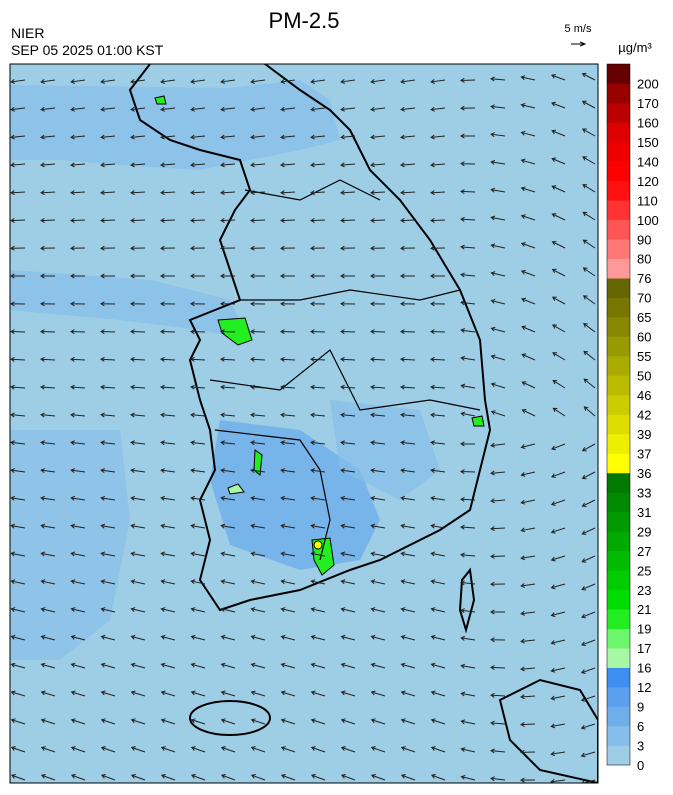 The image size is (673, 795). Describe the element at coordinates (644, 668) in the screenshot. I see `colorbar-label: 16` at that location.